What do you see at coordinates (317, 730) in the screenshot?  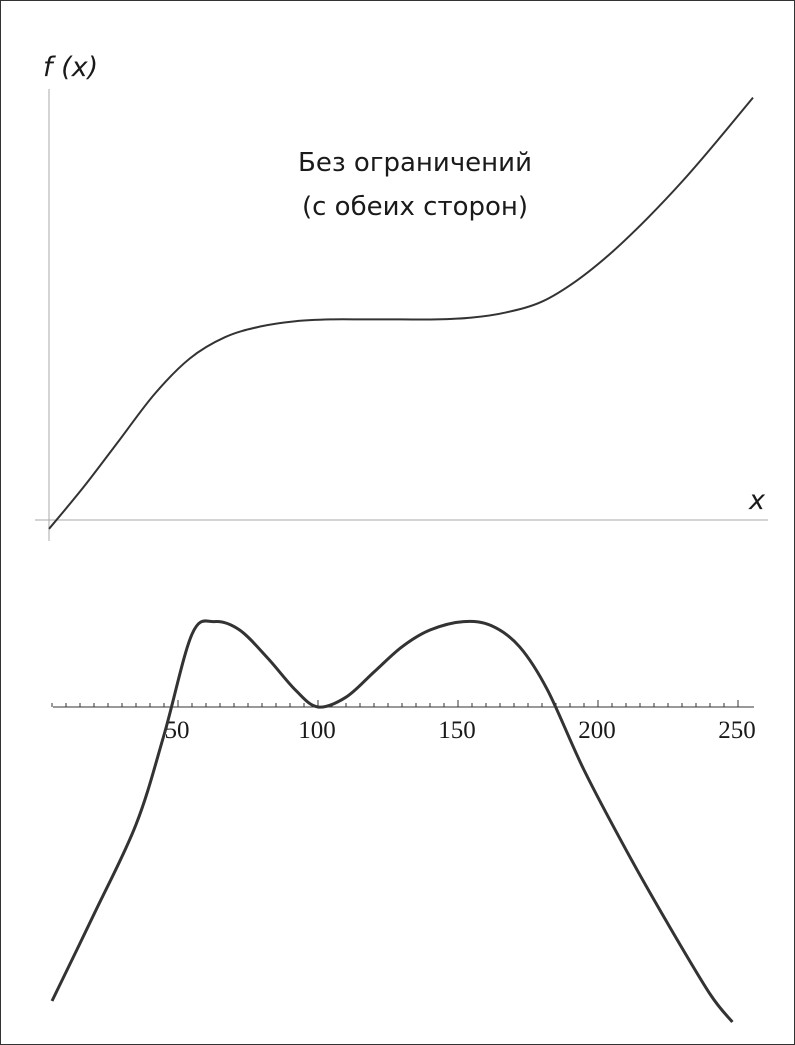 I see `x-tick-label: 100` at bounding box center [317, 730].